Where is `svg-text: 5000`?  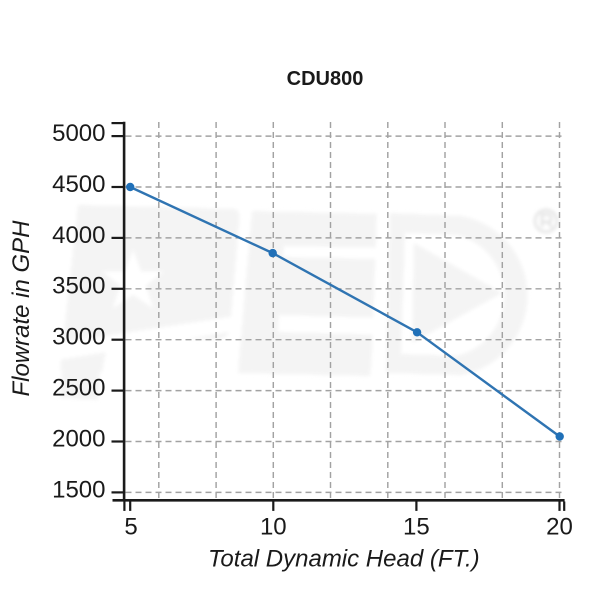
svg-text: 5000 is located at coordinates (78, 133).